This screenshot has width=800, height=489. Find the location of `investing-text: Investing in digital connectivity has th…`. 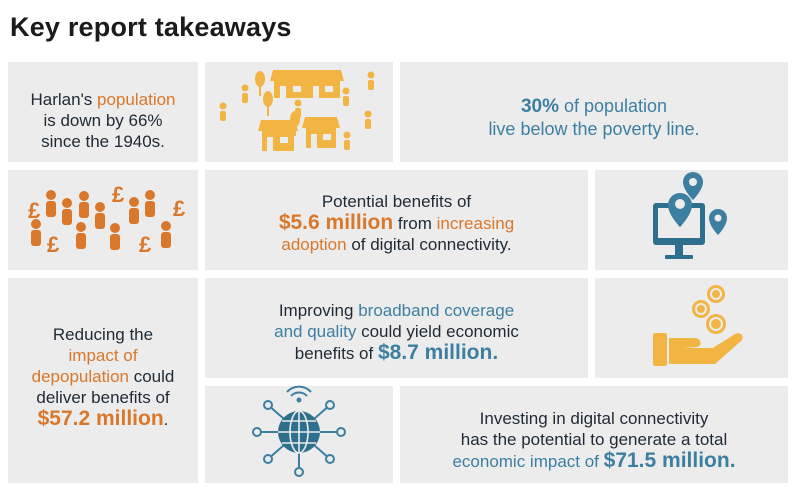

investing-text: Investing in digital connectivity has th… is located at coordinates (594, 440).